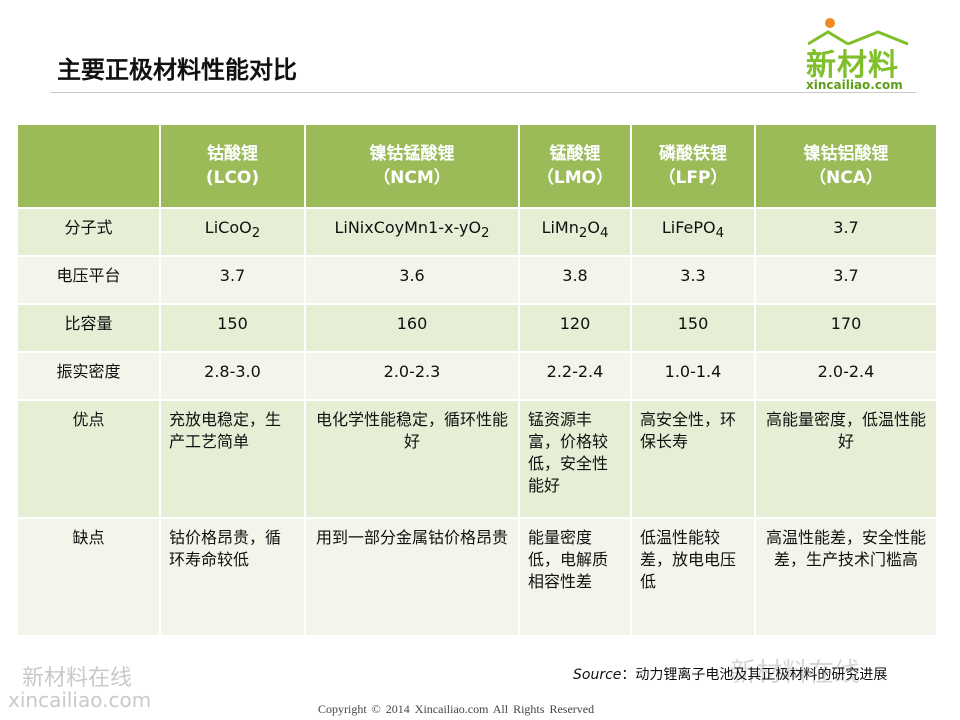  Describe the element at coordinates (574, 458) in the screenshot. I see `cell-pros-lmo: 锰资源丰富，价格较低，安全性能好` at that location.